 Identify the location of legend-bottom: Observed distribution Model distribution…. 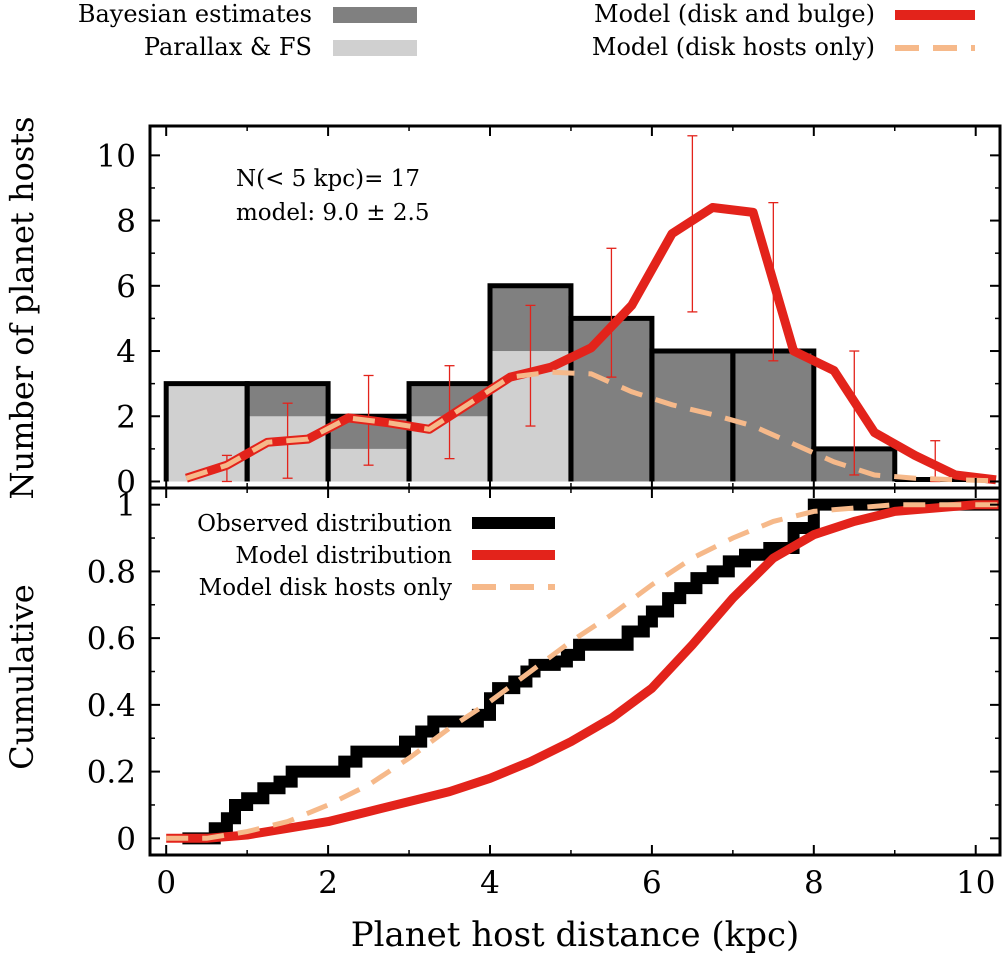
(376, 556).